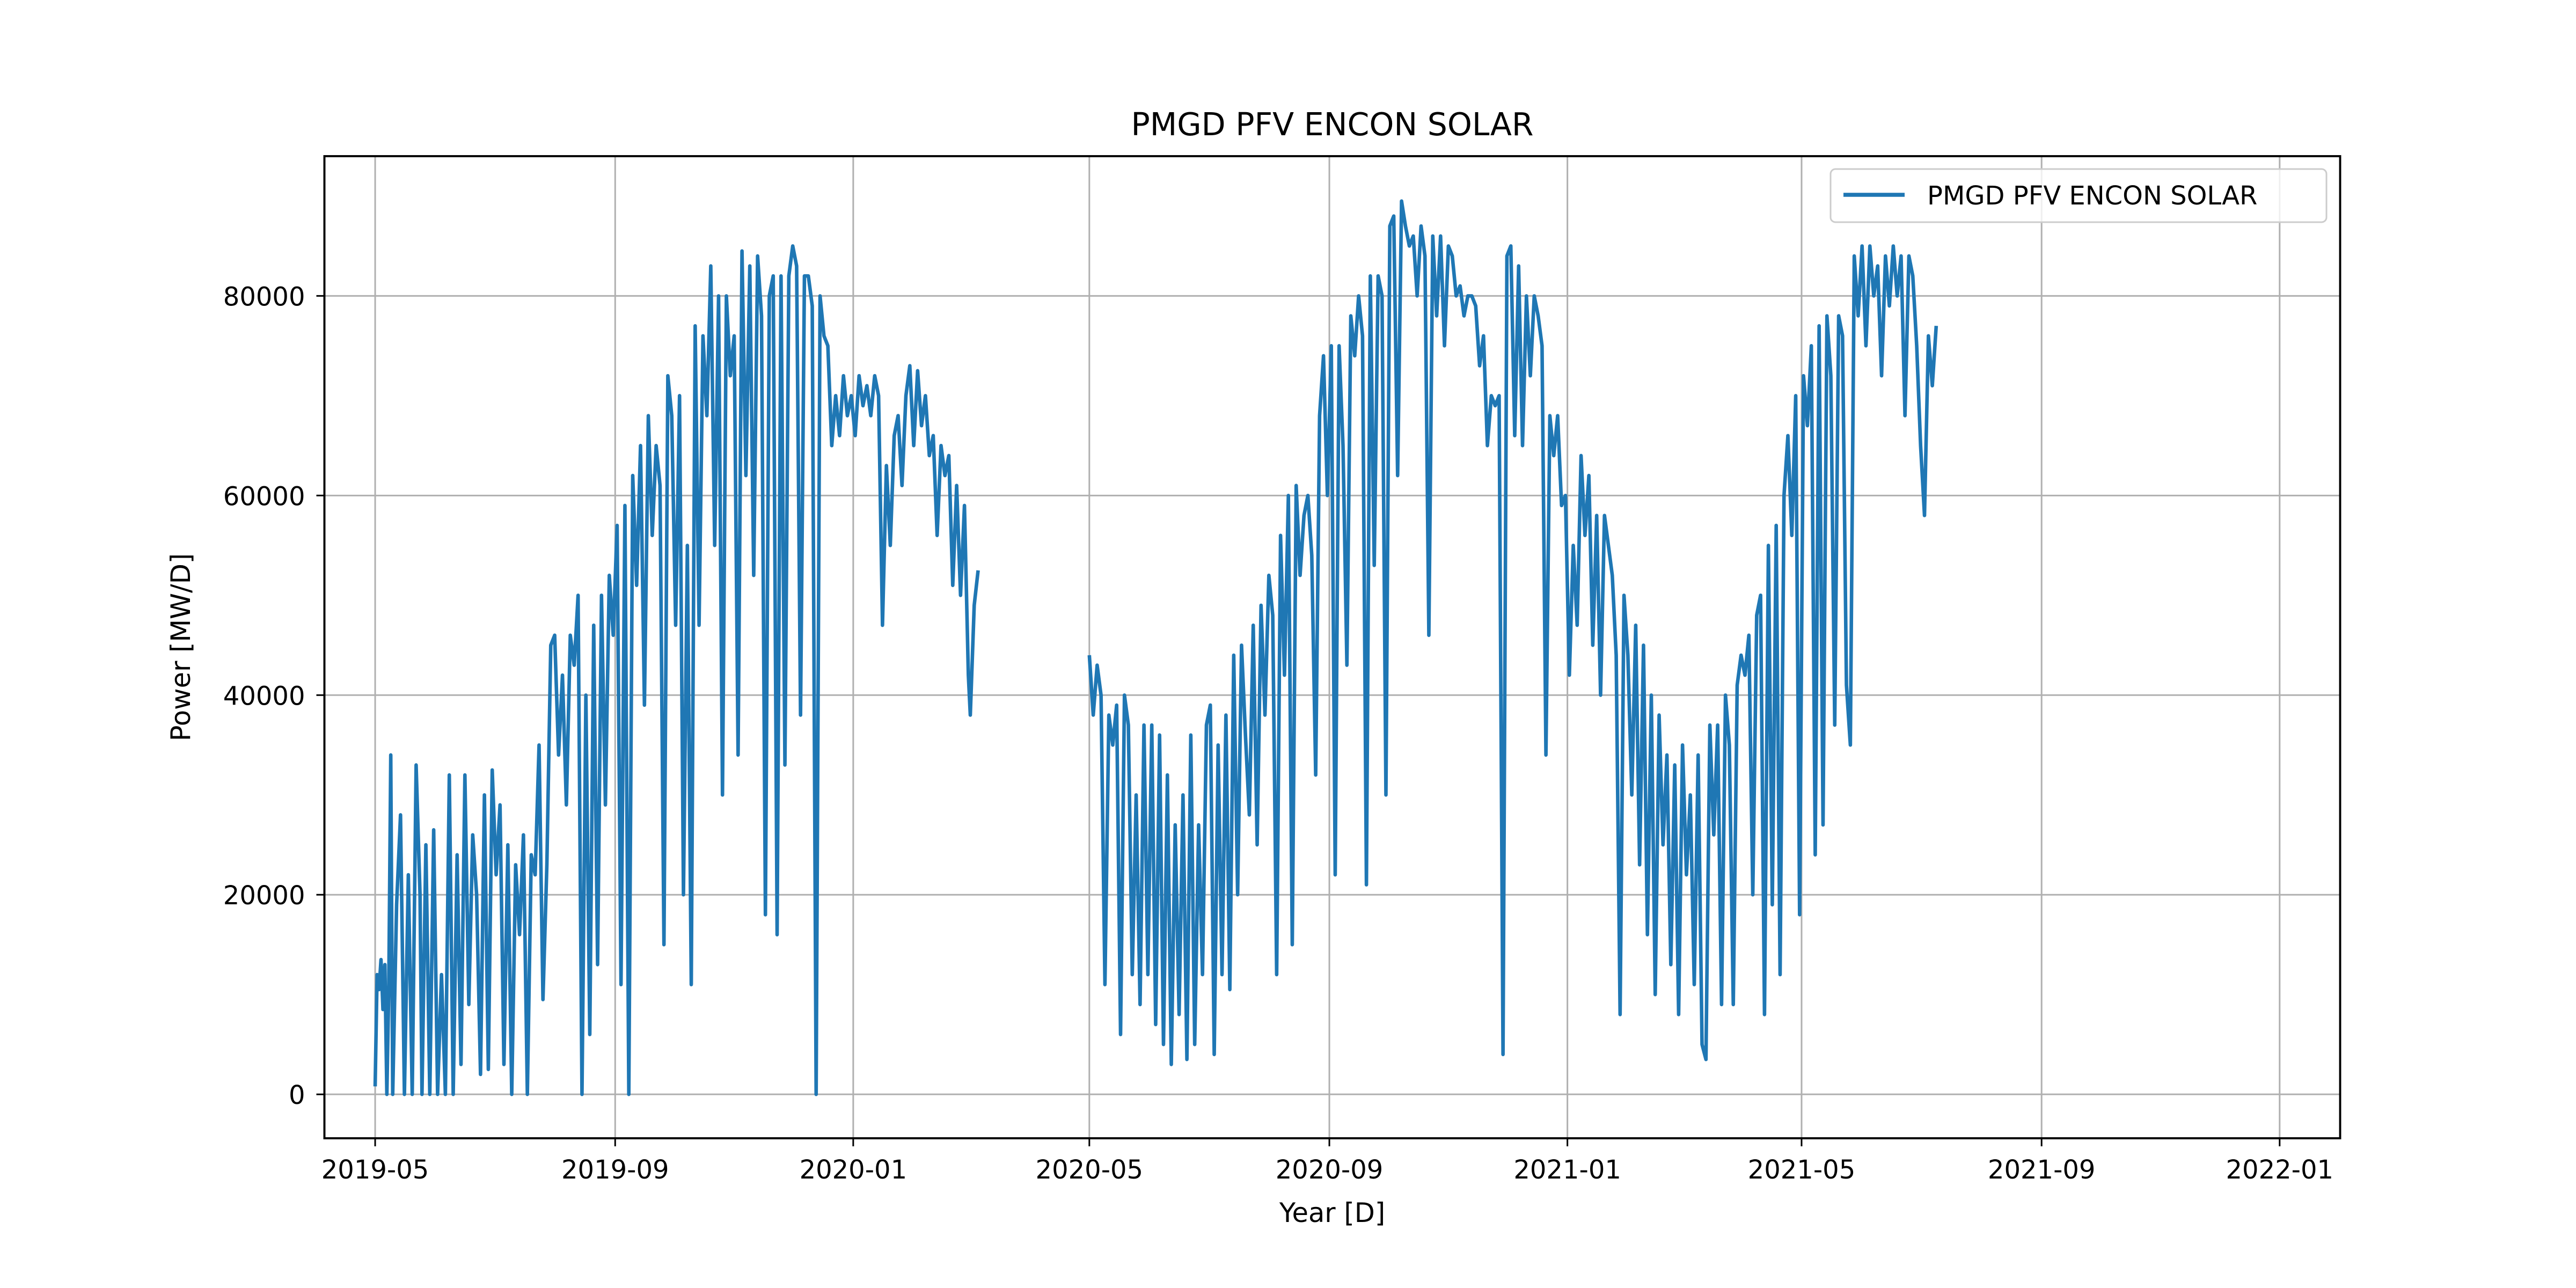 The height and width of the screenshot is (1288, 2576). Describe the element at coordinates (375, 1170) in the screenshot. I see `x-tick-label: 2019-05` at that location.